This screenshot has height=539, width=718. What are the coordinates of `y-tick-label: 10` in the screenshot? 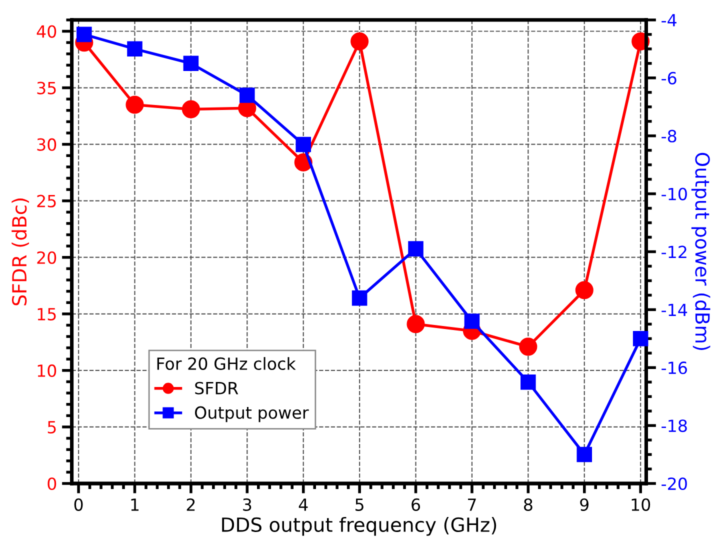 It's located at (47, 370).